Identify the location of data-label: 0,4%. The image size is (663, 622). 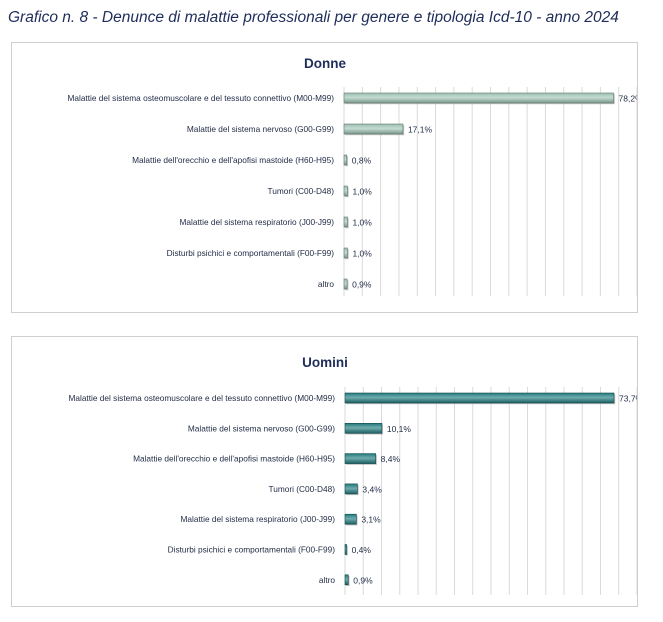
(362, 550).